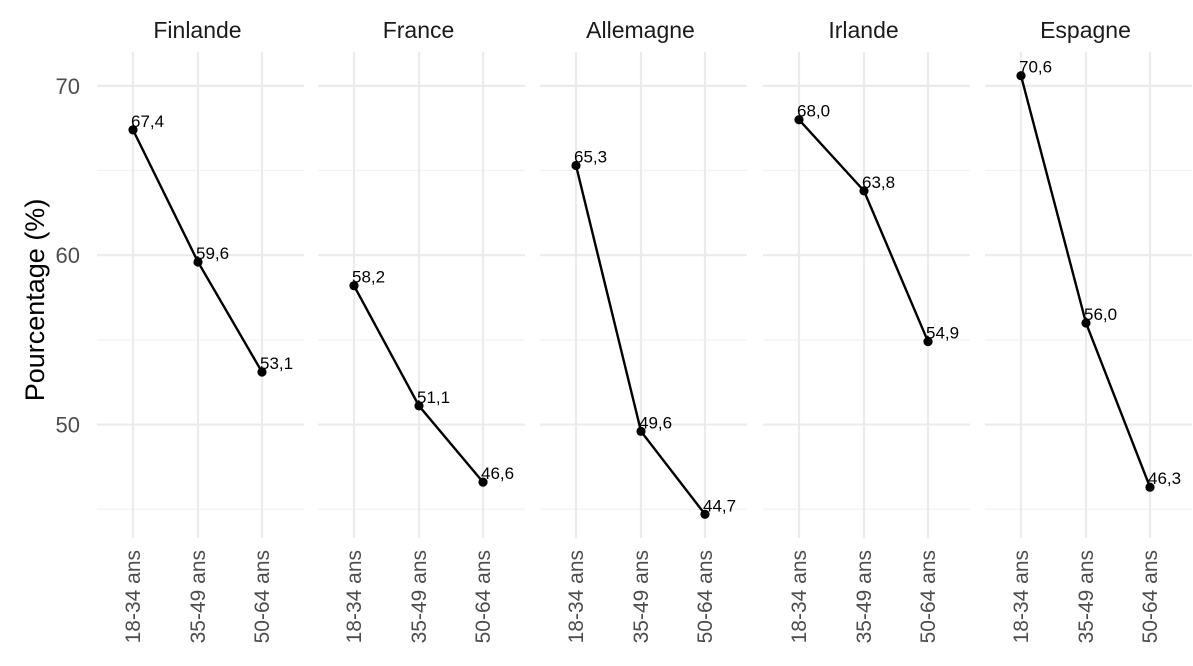 Image resolution: width=1193 pixels, height=666 pixels. What do you see at coordinates (1035, 67) in the screenshot?
I see `data-label: 70,6` at bounding box center [1035, 67].